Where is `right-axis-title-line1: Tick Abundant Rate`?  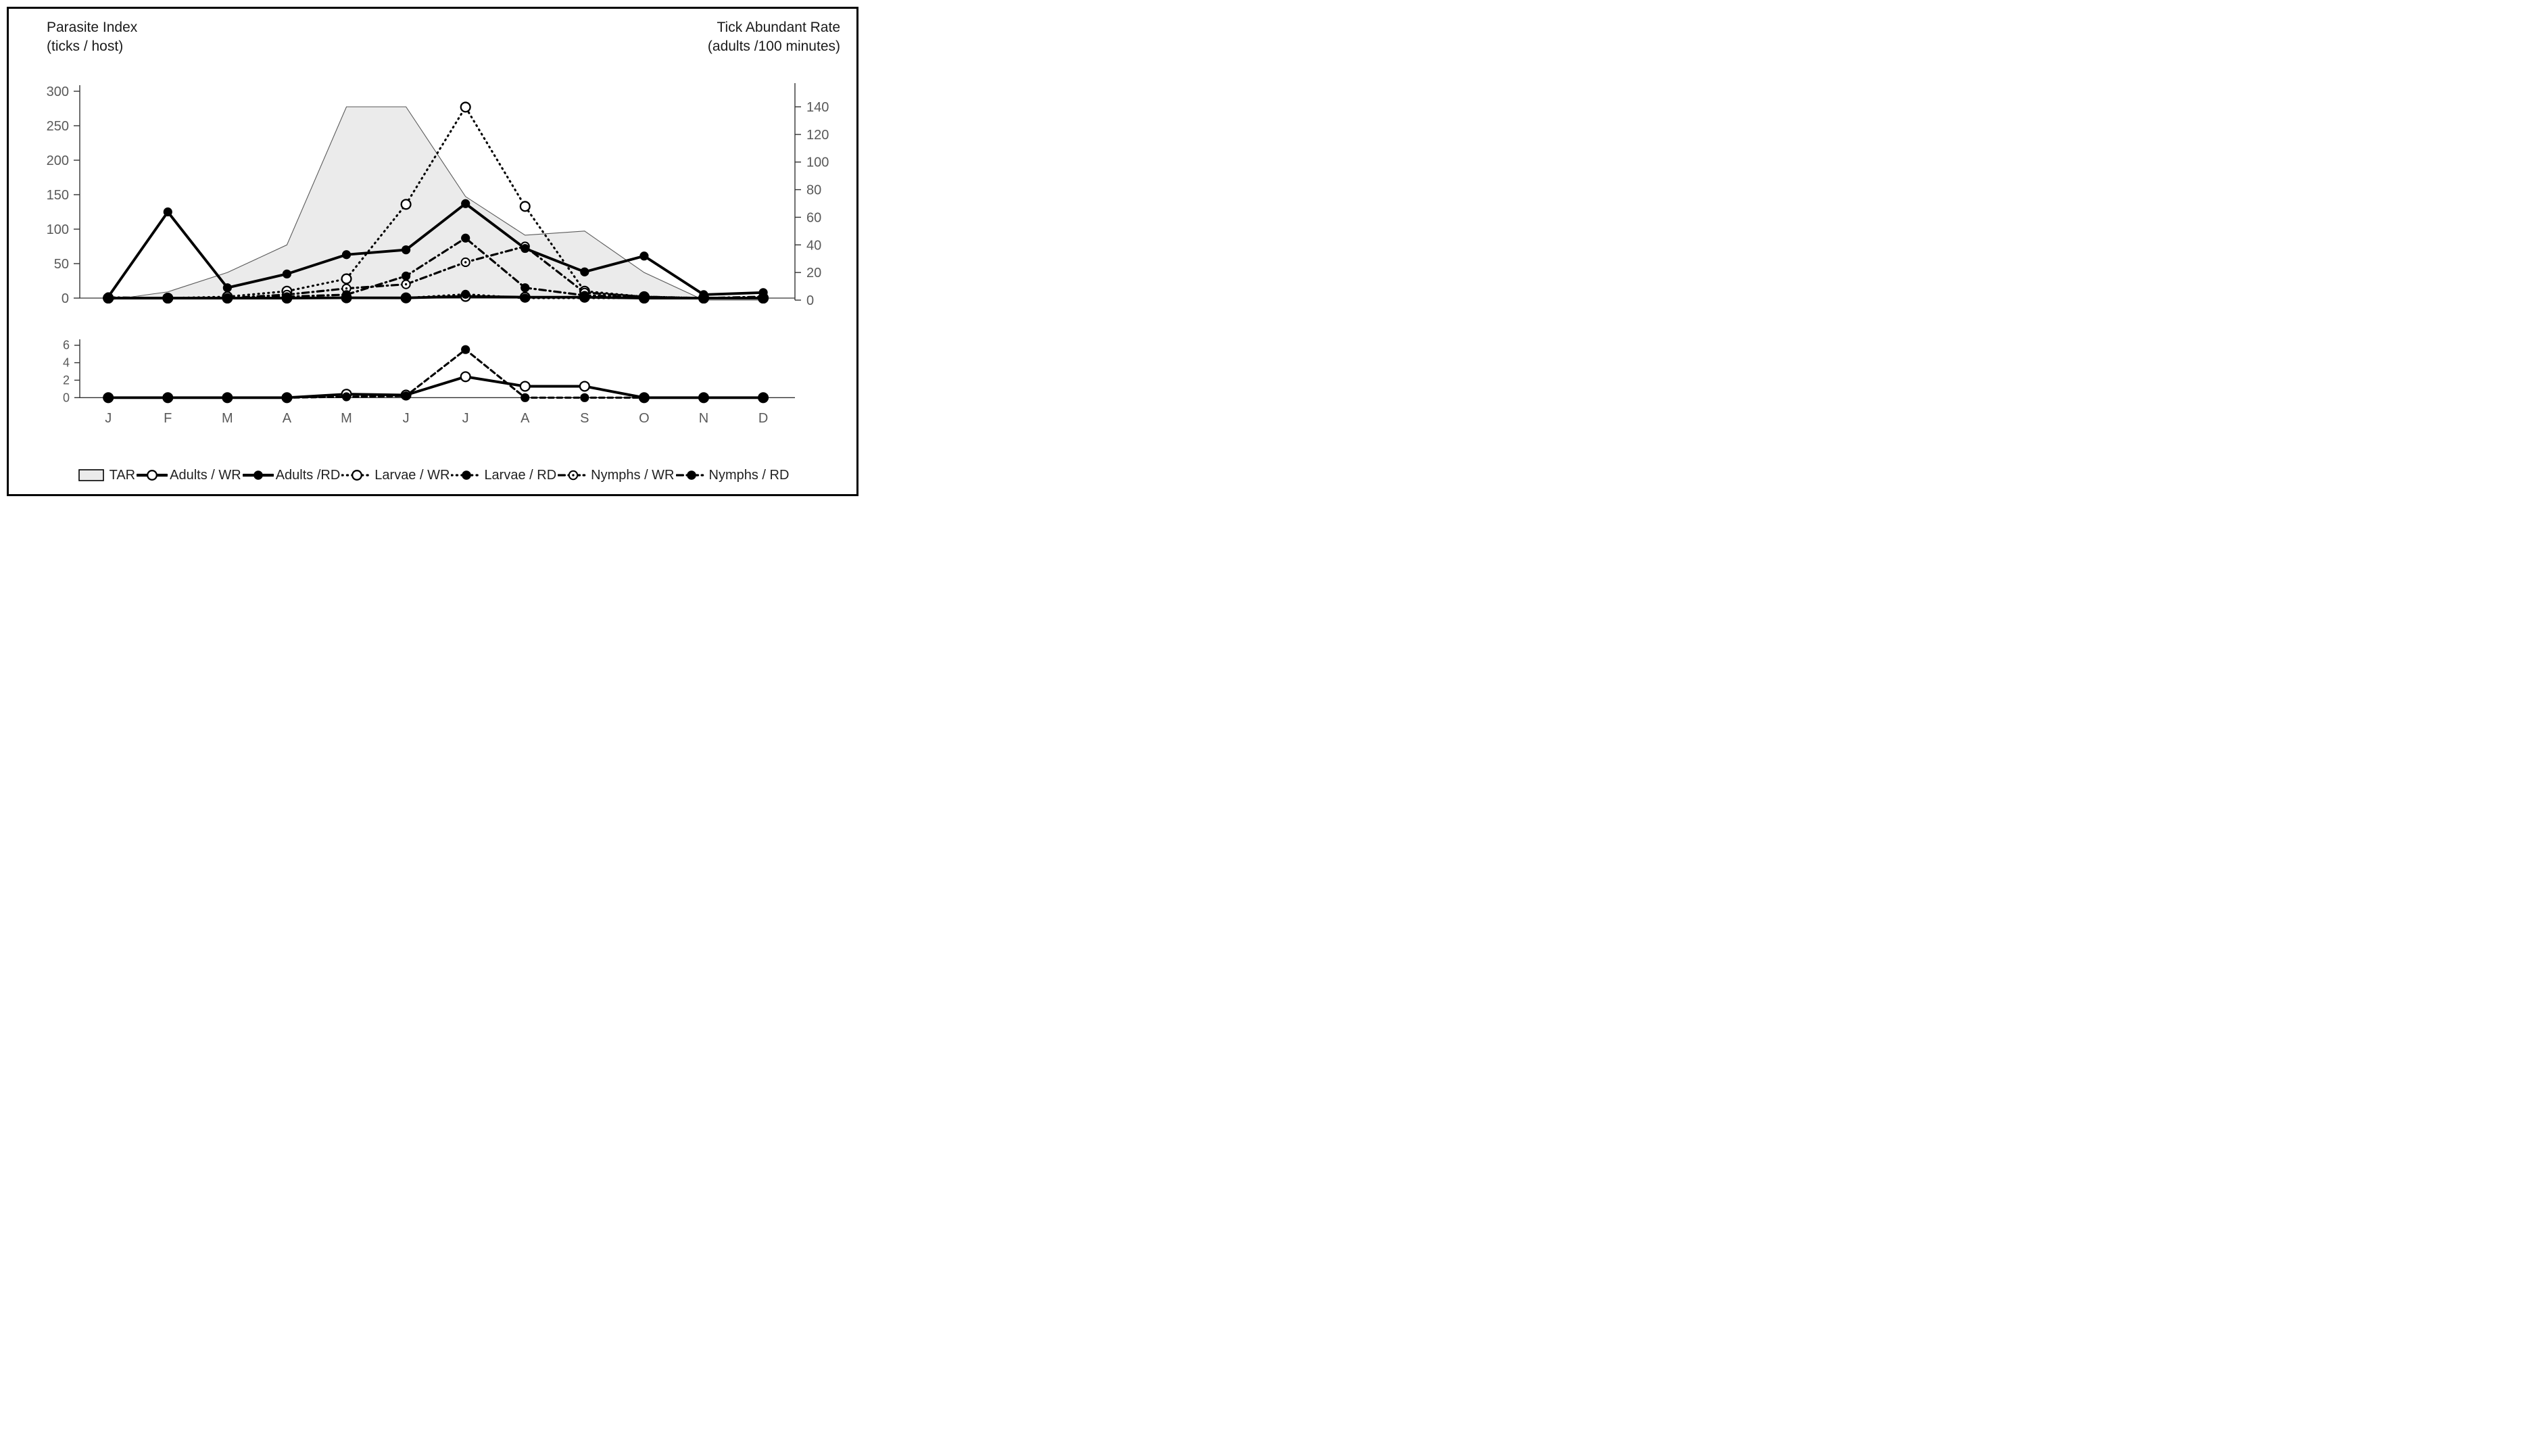
right-axis-title-line1: Tick Abundant Rate is located at coordinates (779, 27).